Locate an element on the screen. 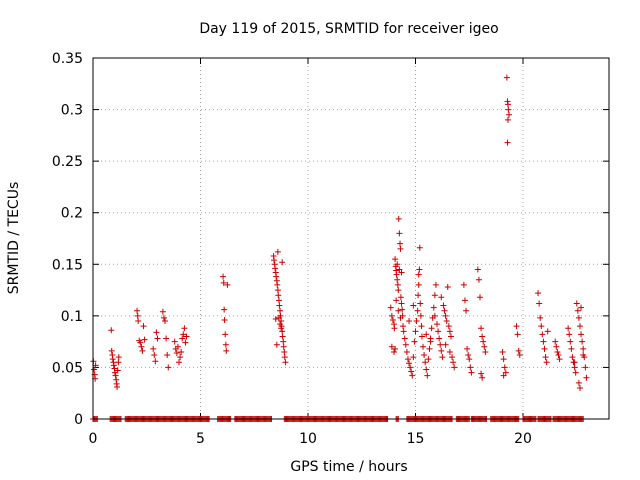 Image resolution: width=640 pixels, height=480 pixels. y-tick-label: 0.35 is located at coordinates (67, 59).